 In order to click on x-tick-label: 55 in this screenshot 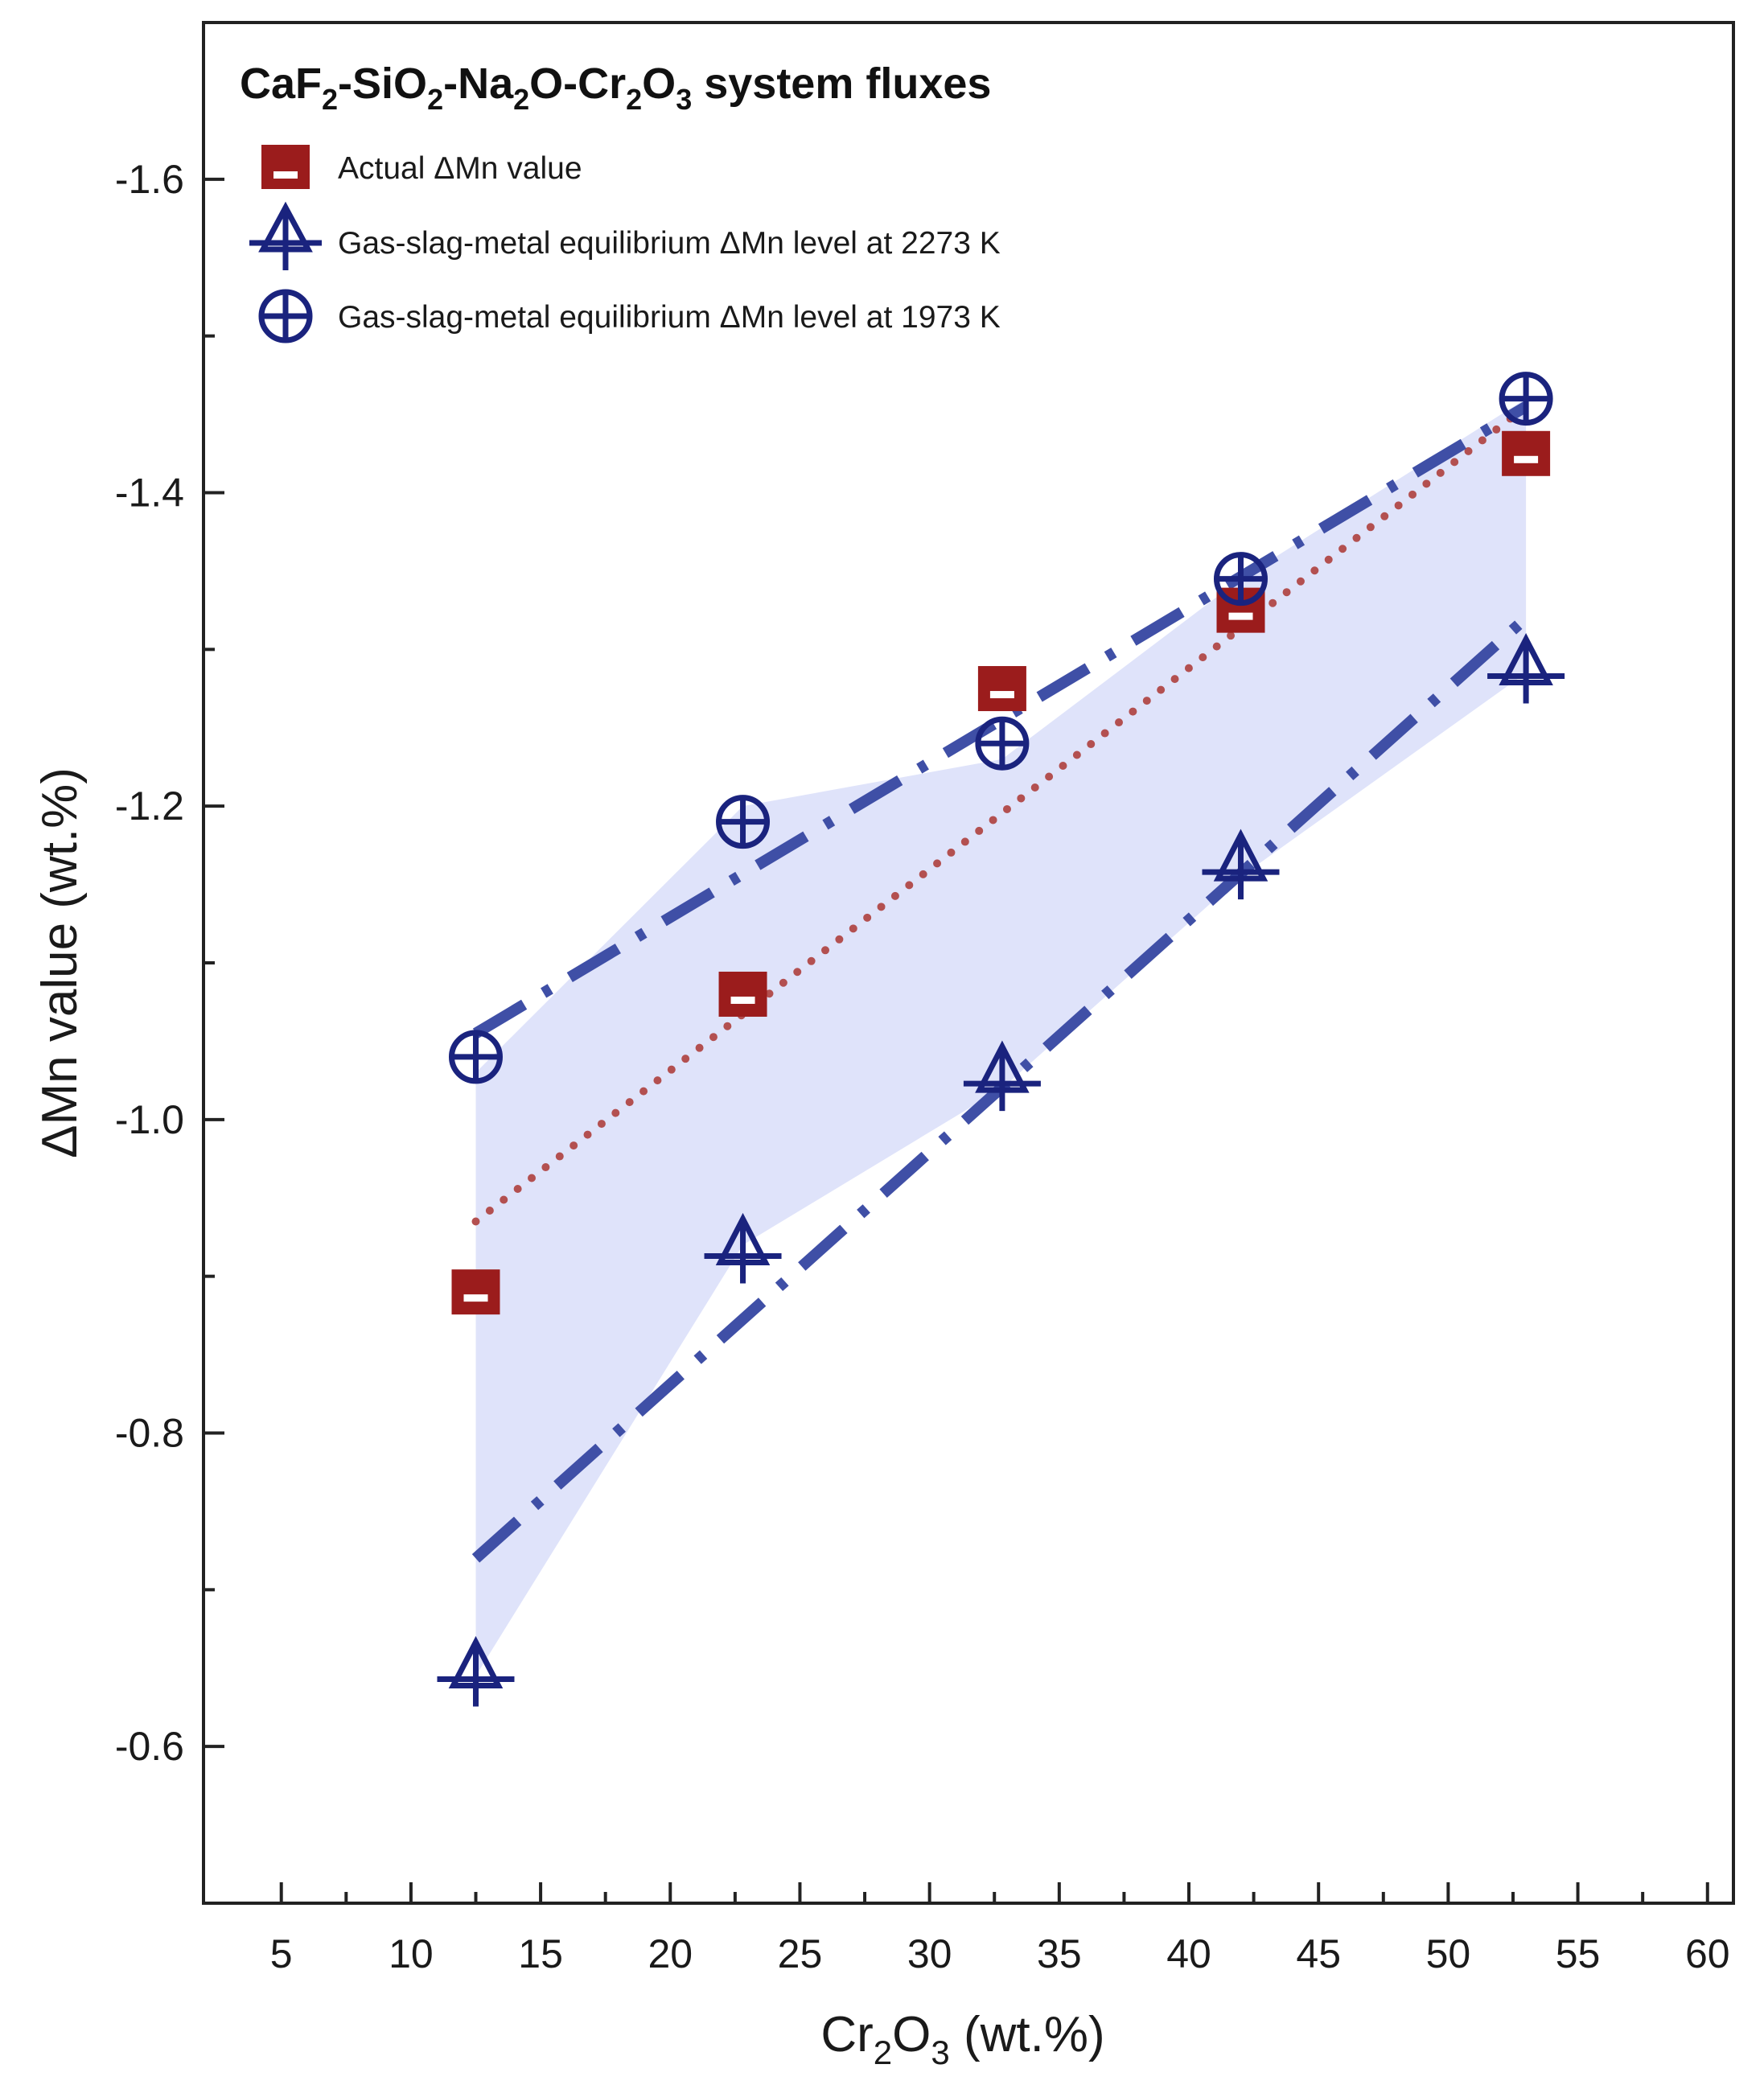, I will do `click(1579, 1953)`.